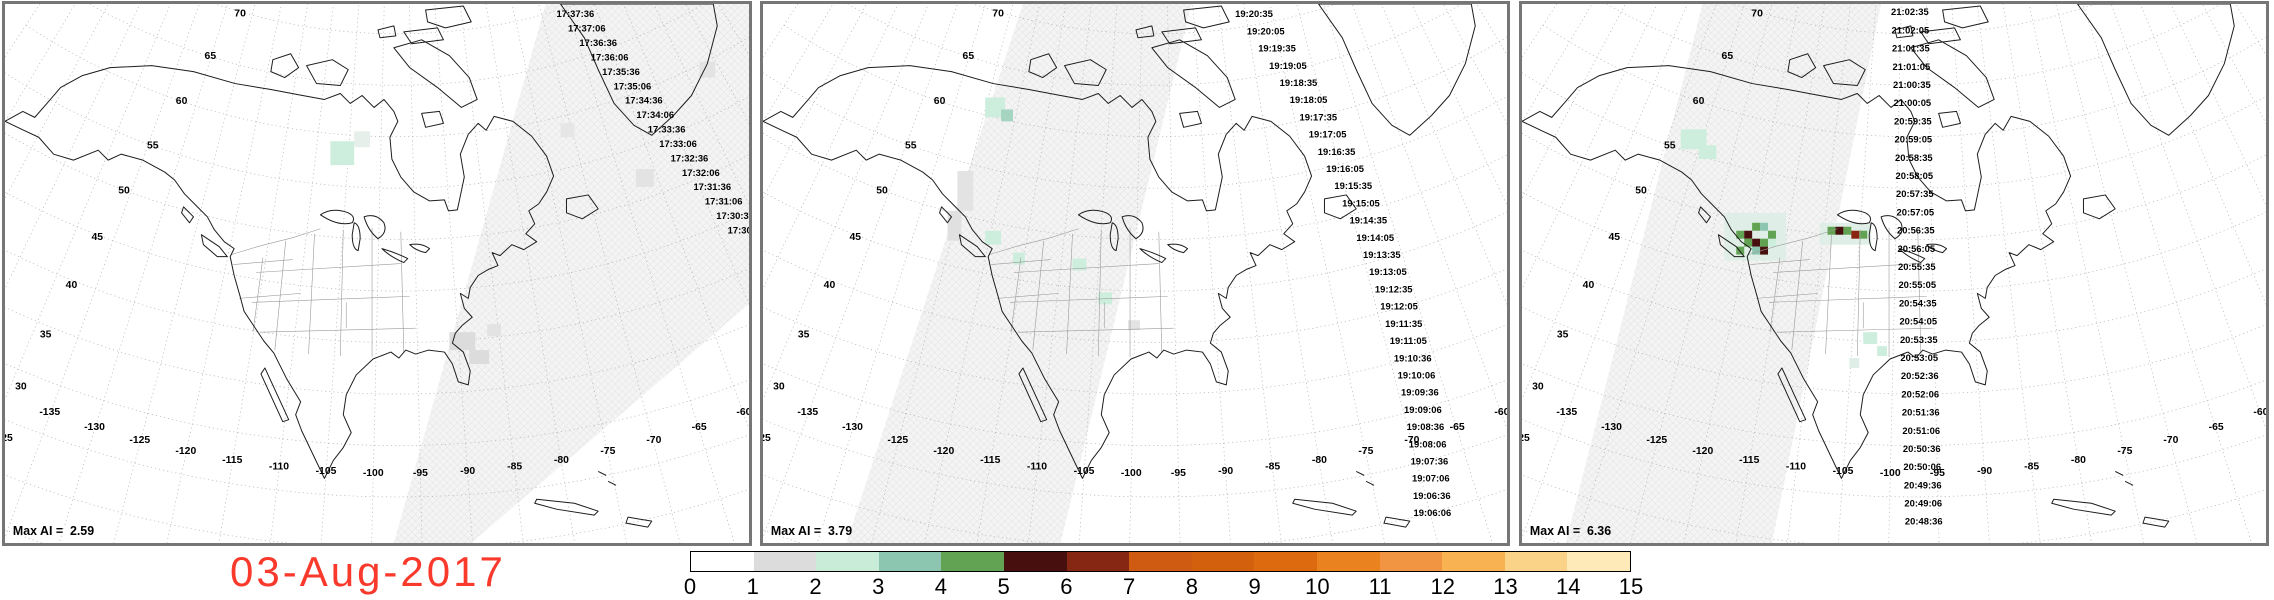 This screenshot has width=2274, height=600. I want to click on timestamp-label: 20:56:35, so click(1916, 230).